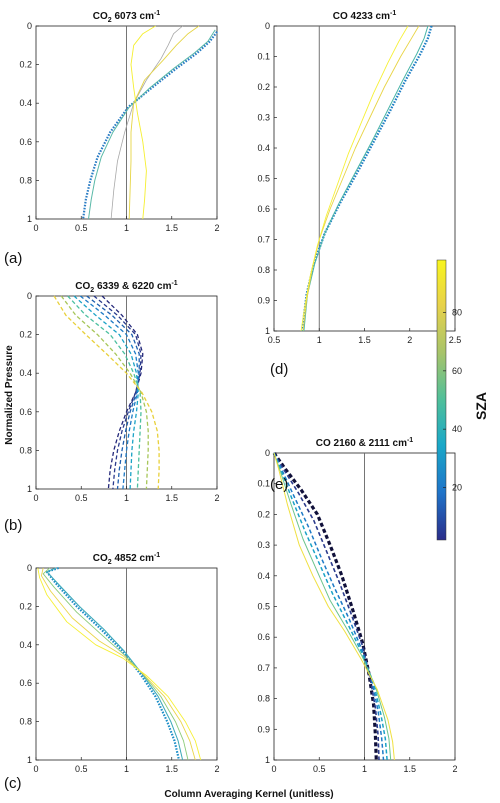  What do you see at coordinates (279, 484) in the screenshot?
I see `panel-label: (e)` at bounding box center [279, 484].